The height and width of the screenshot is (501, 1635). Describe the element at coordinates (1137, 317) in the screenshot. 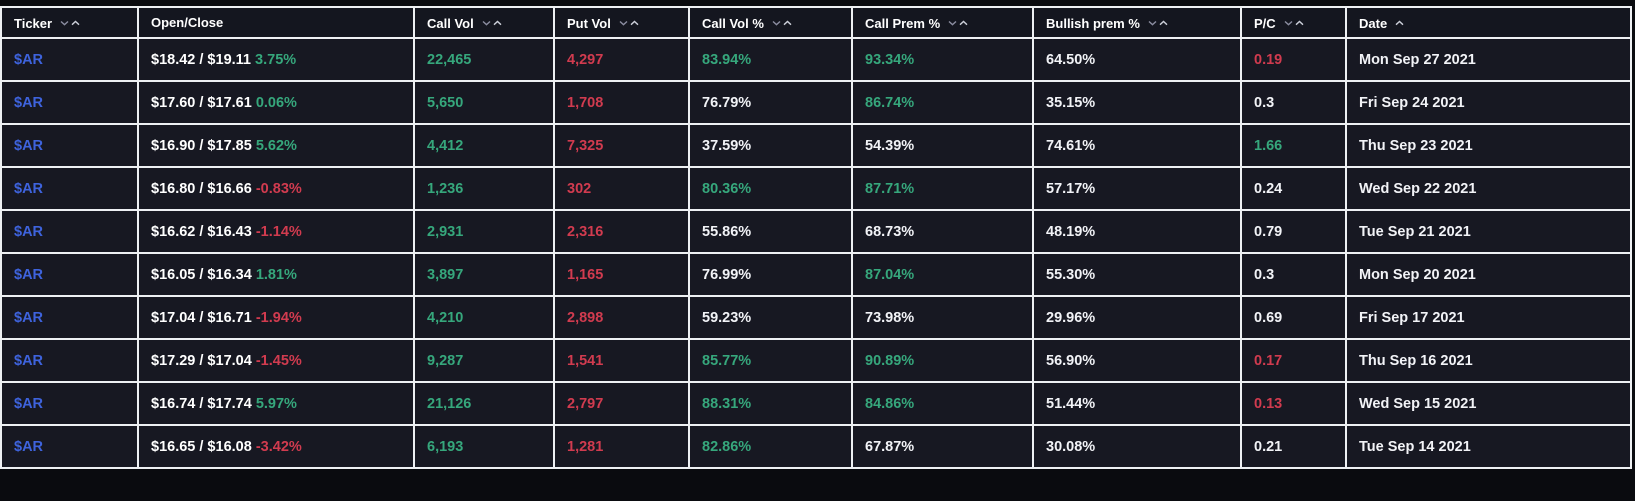

I see `cell-bullish-prem-pct: 29.96%` at that location.